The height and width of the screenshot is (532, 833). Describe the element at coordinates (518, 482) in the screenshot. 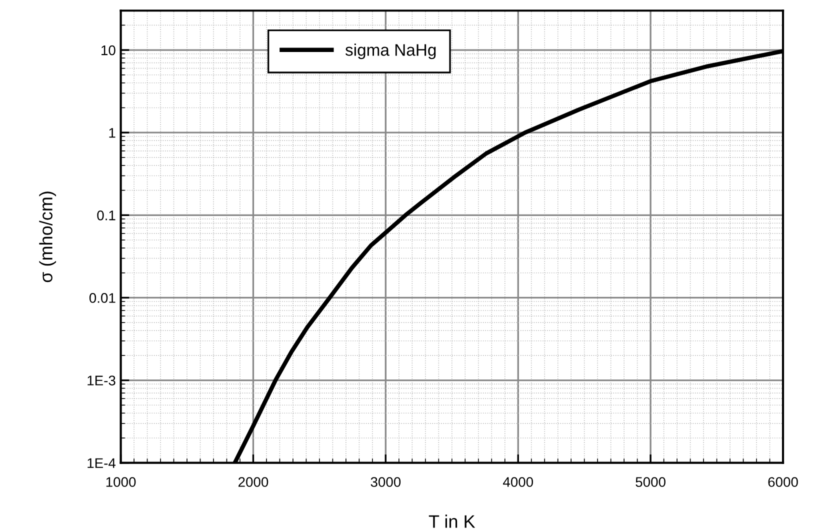

I see `x-tick-label: 4000` at that location.